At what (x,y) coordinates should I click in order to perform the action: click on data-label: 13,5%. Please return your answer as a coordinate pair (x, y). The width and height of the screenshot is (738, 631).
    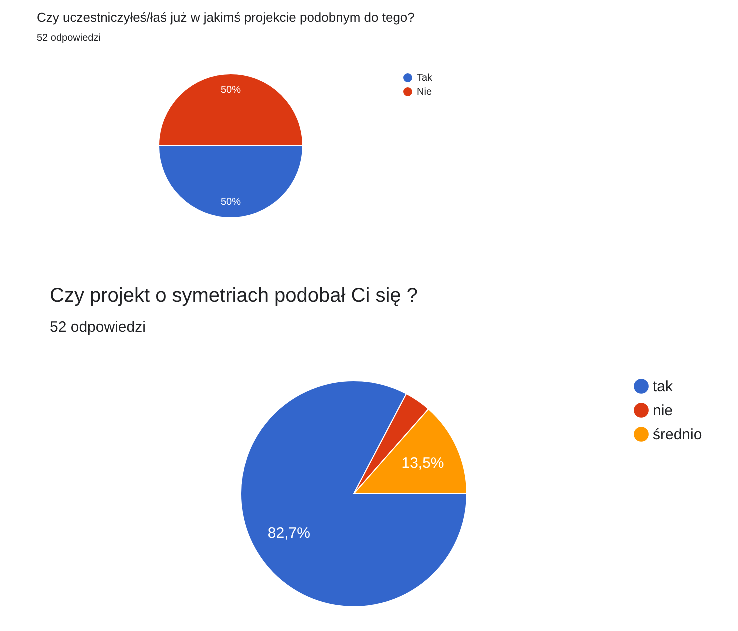
    Looking at the image, I should click on (423, 463).